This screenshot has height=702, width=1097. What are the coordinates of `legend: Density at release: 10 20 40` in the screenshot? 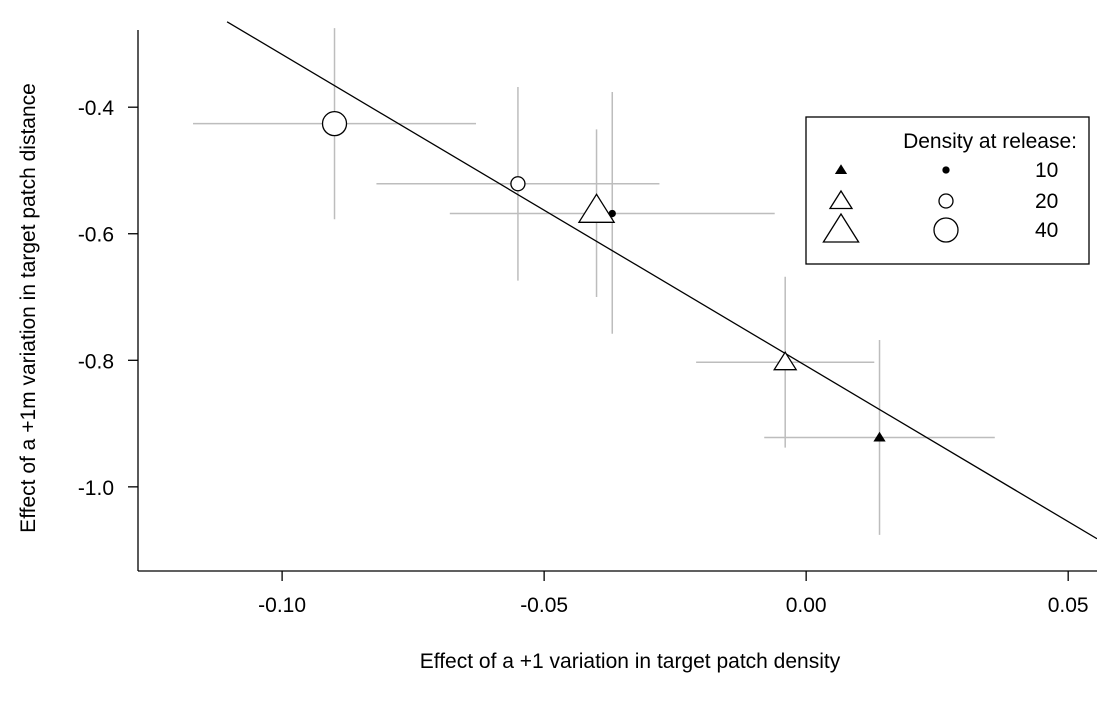 It's located at (947, 190).